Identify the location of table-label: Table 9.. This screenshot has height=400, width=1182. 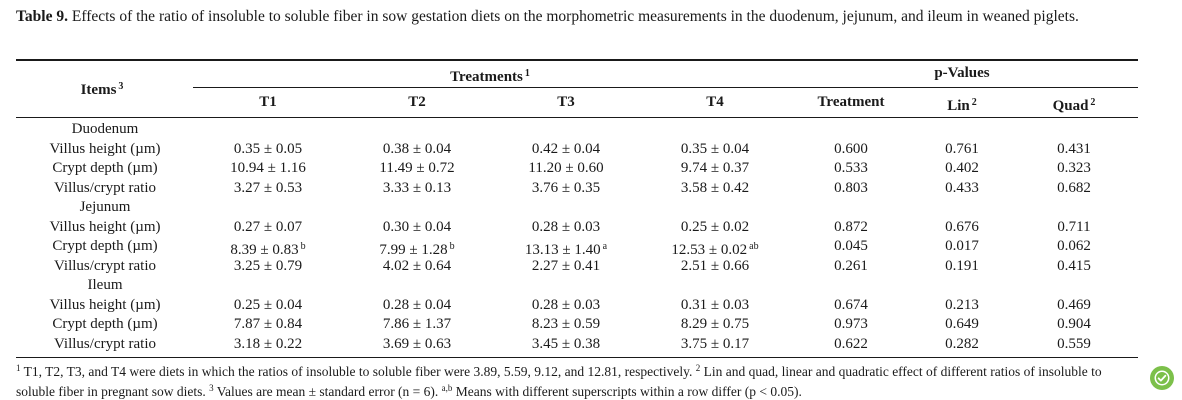
(42, 16).